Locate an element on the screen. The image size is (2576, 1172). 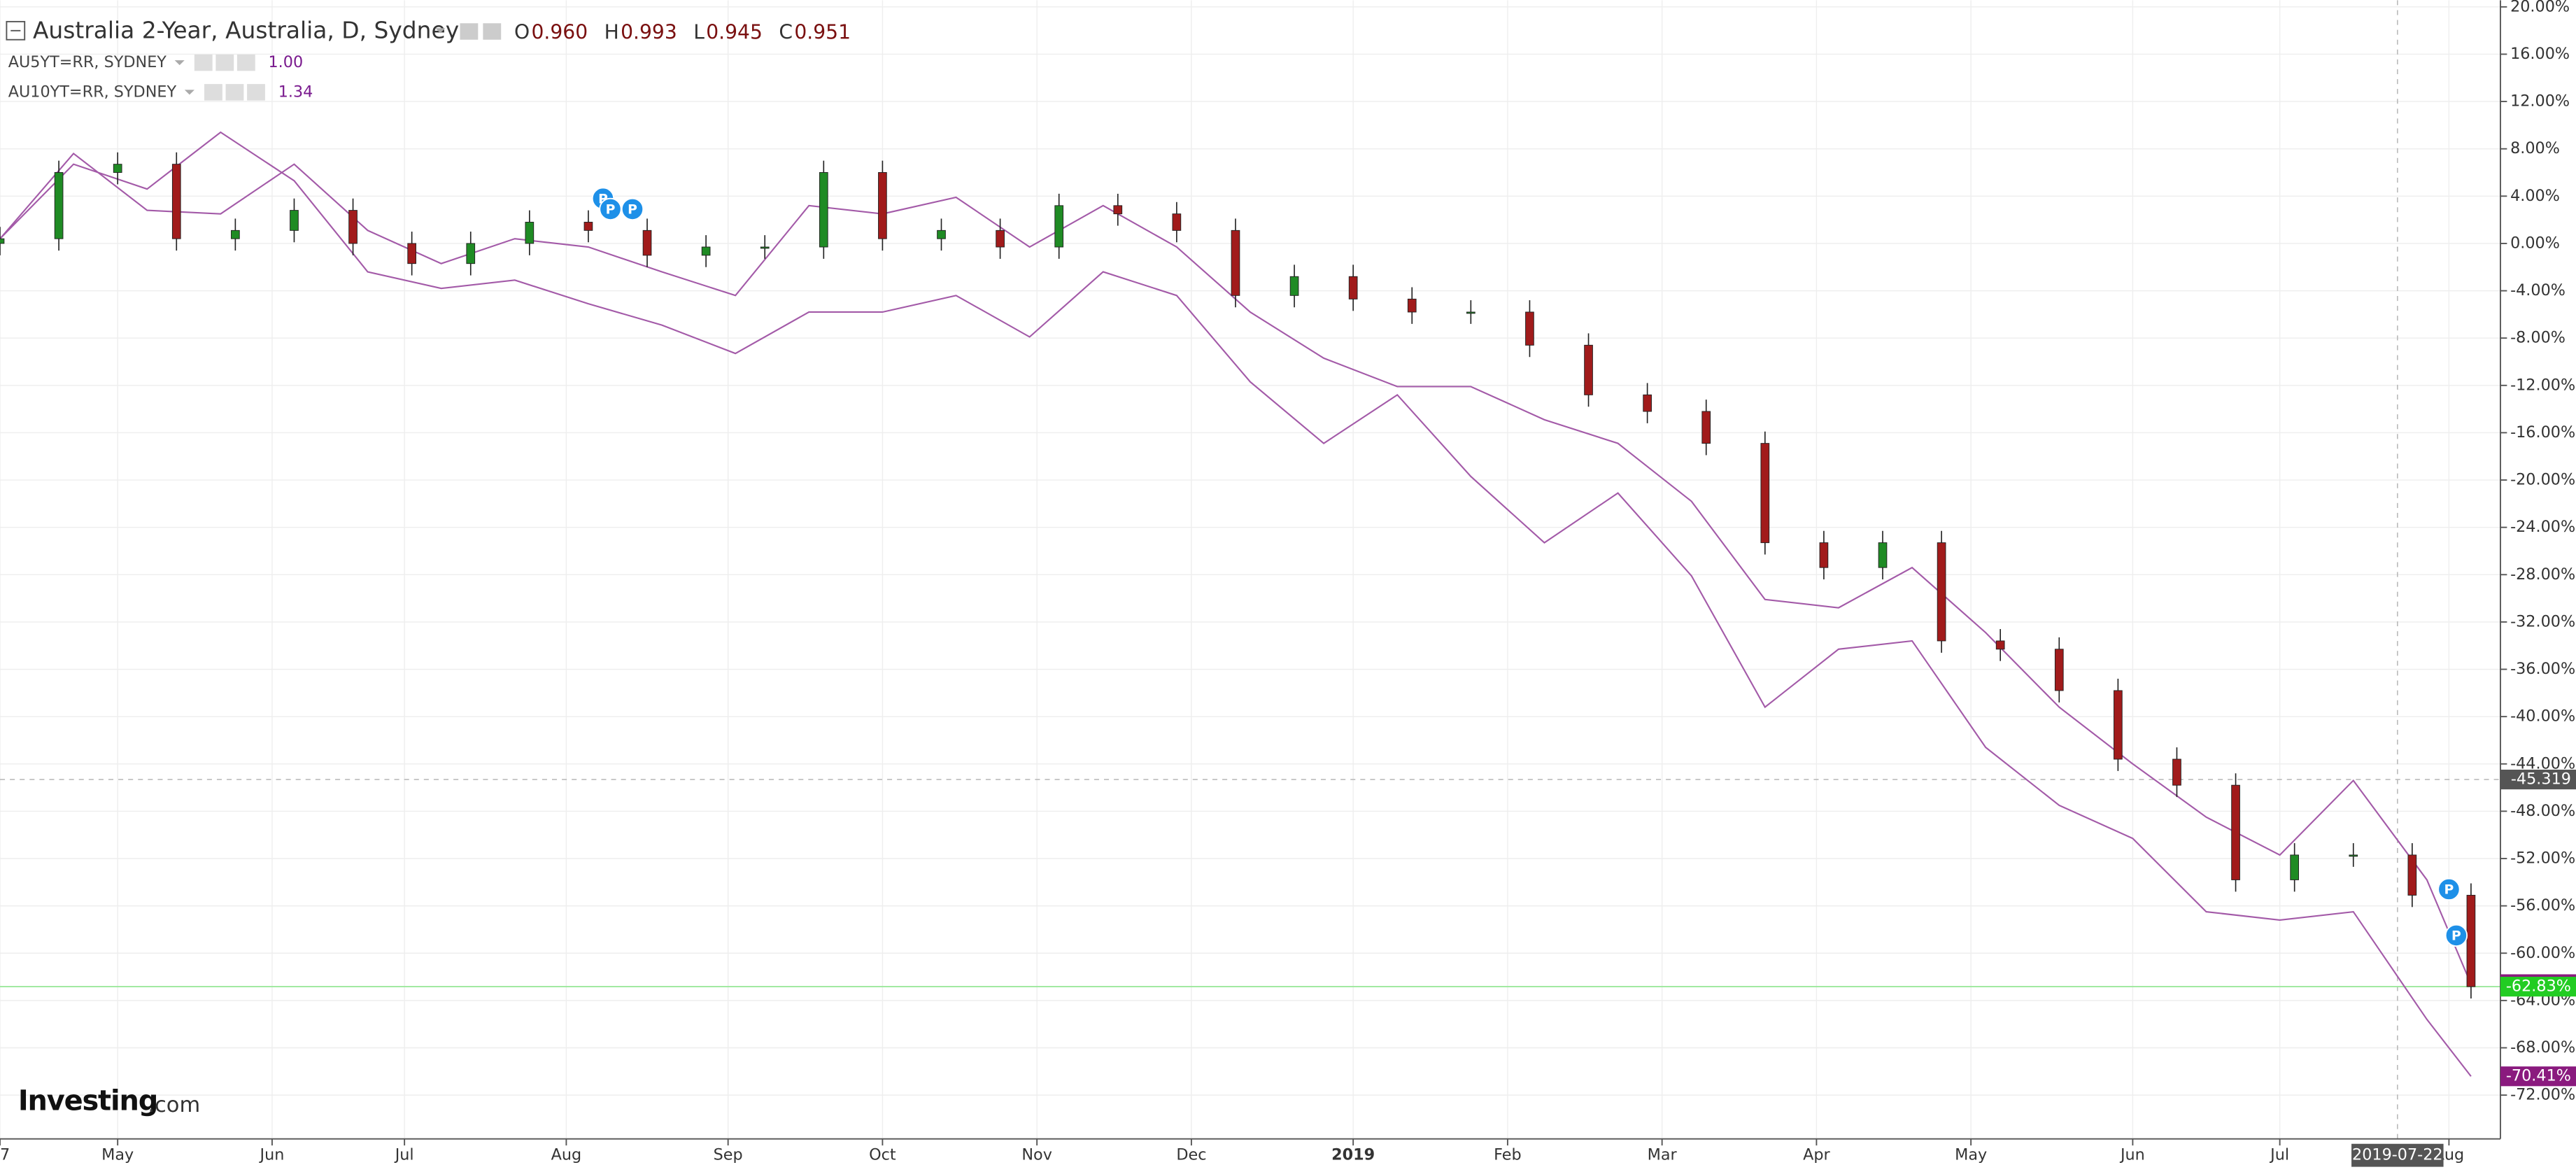
crosshair-y-label-box is located at coordinates (2538, 779).